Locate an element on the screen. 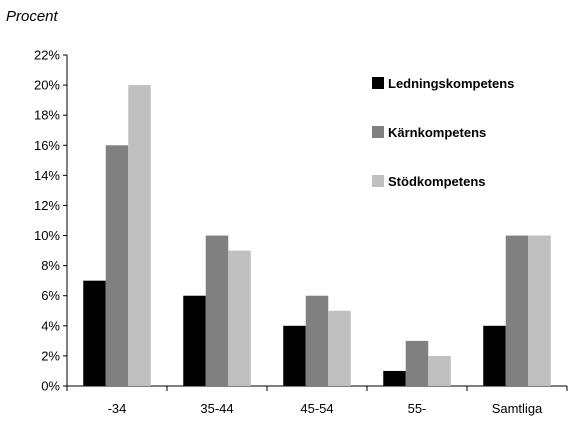 Image resolution: width=572 pixels, height=421 pixels. y-tick-label: 20% is located at coordinates (47, 85).